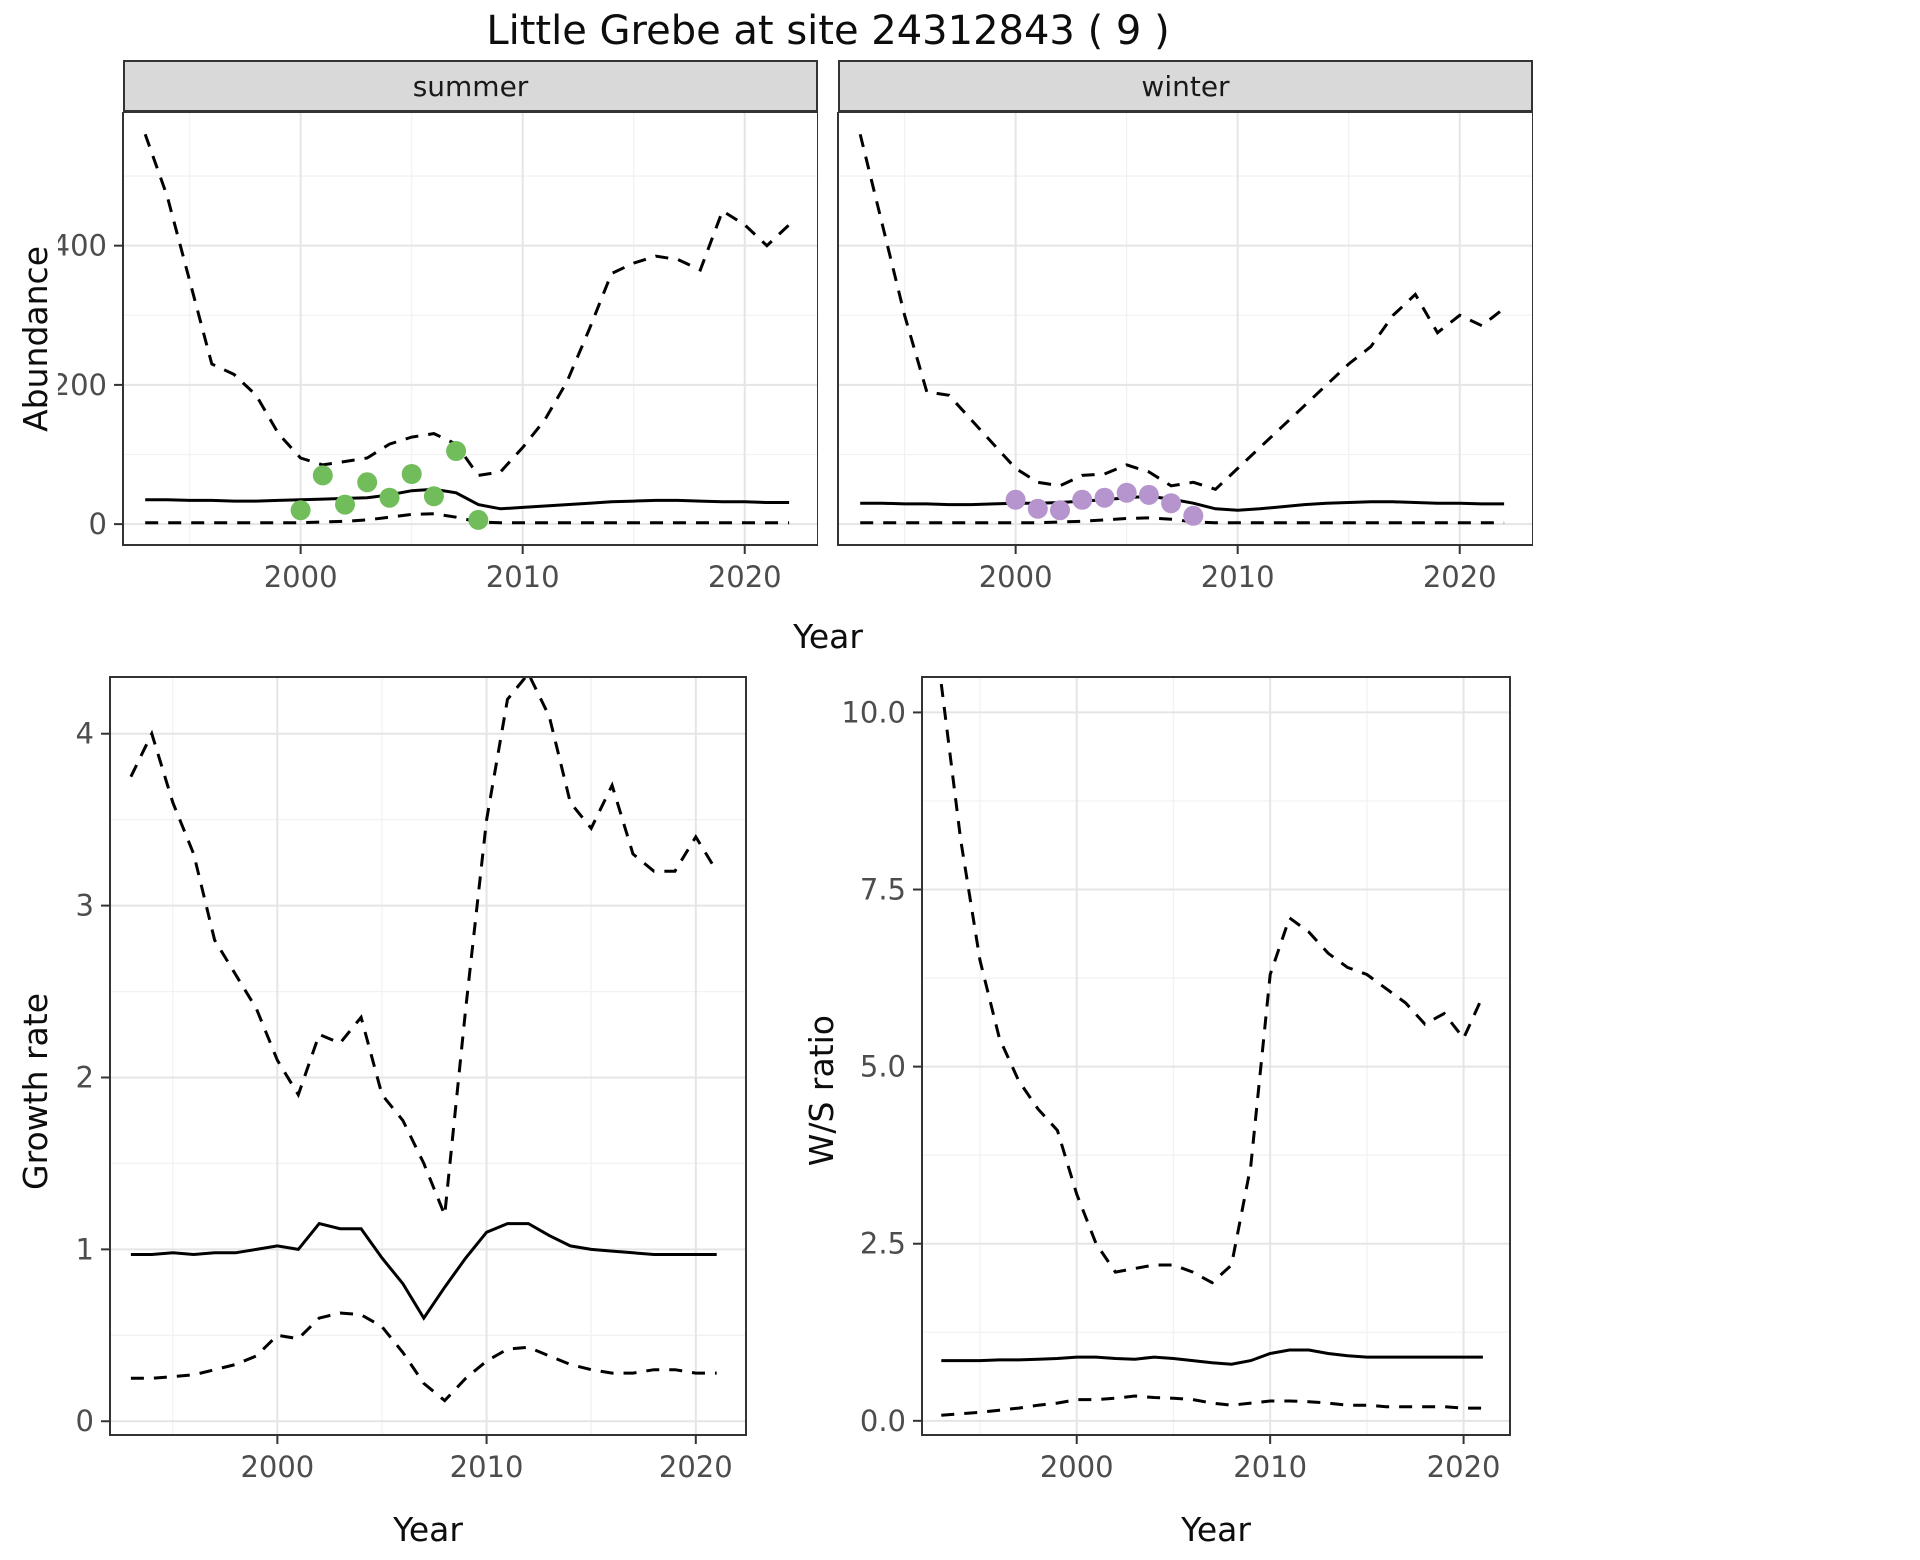 Image resolution: width=1920 pixels, height=1560 pixels. I want to click on summer-upper_ci-line, so click(467, 305).